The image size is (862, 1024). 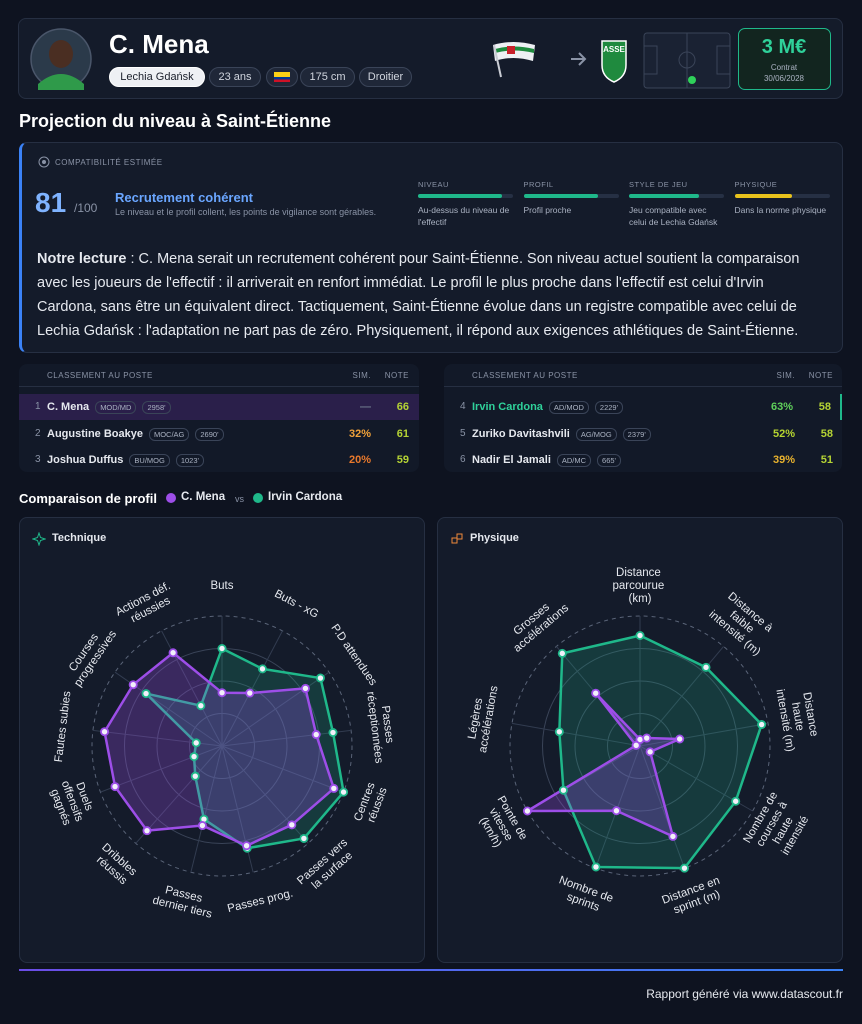 What do you see at coordinates (239, 499) in the screenshot?
I see `vs: vs` at bounding box center [239, 499].